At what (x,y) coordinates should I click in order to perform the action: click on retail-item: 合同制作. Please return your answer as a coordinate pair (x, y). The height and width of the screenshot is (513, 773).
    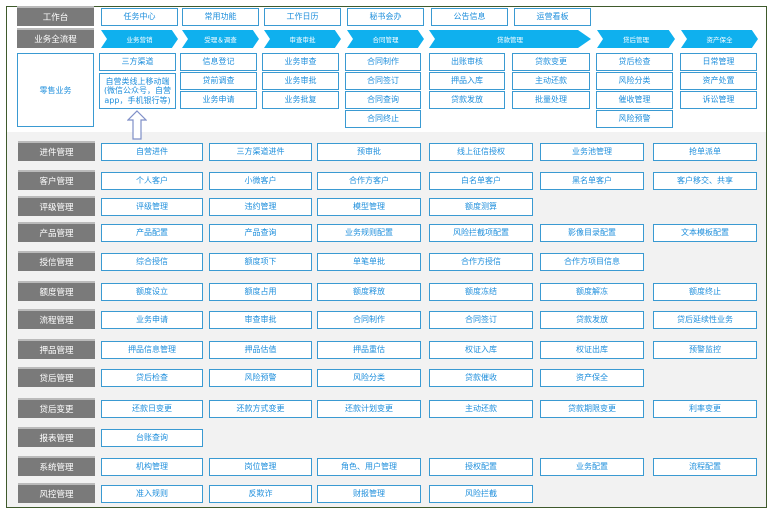
    Looking at the image, I should click on (383, 62).